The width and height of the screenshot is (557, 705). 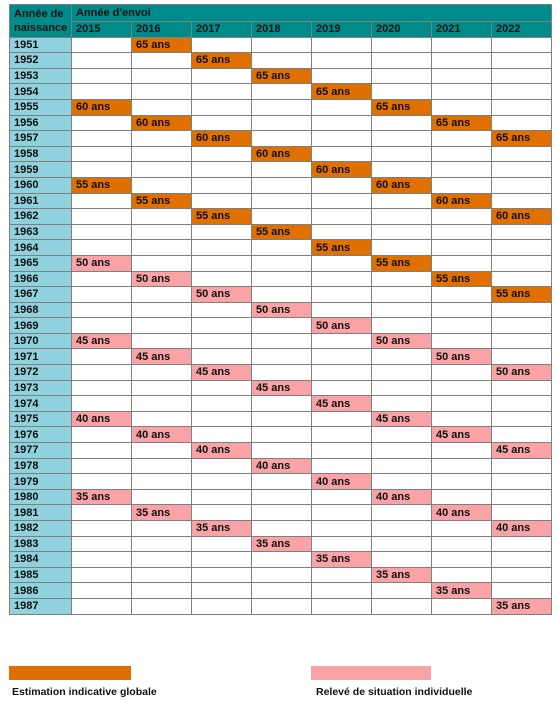 I want to click on birth-year-cell: 1973, so click(x=40, y=388).